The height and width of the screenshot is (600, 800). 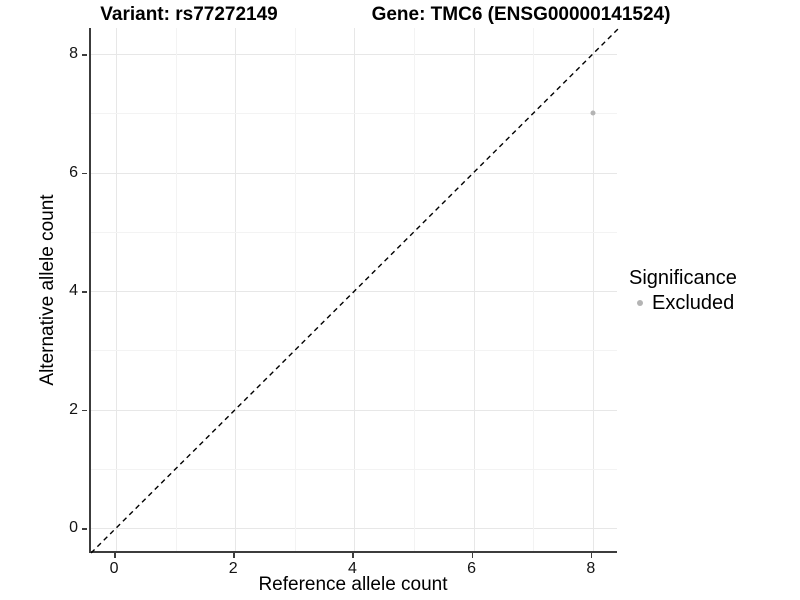 I want to click on x-tick-label: 6, so click(x=472, y=568).